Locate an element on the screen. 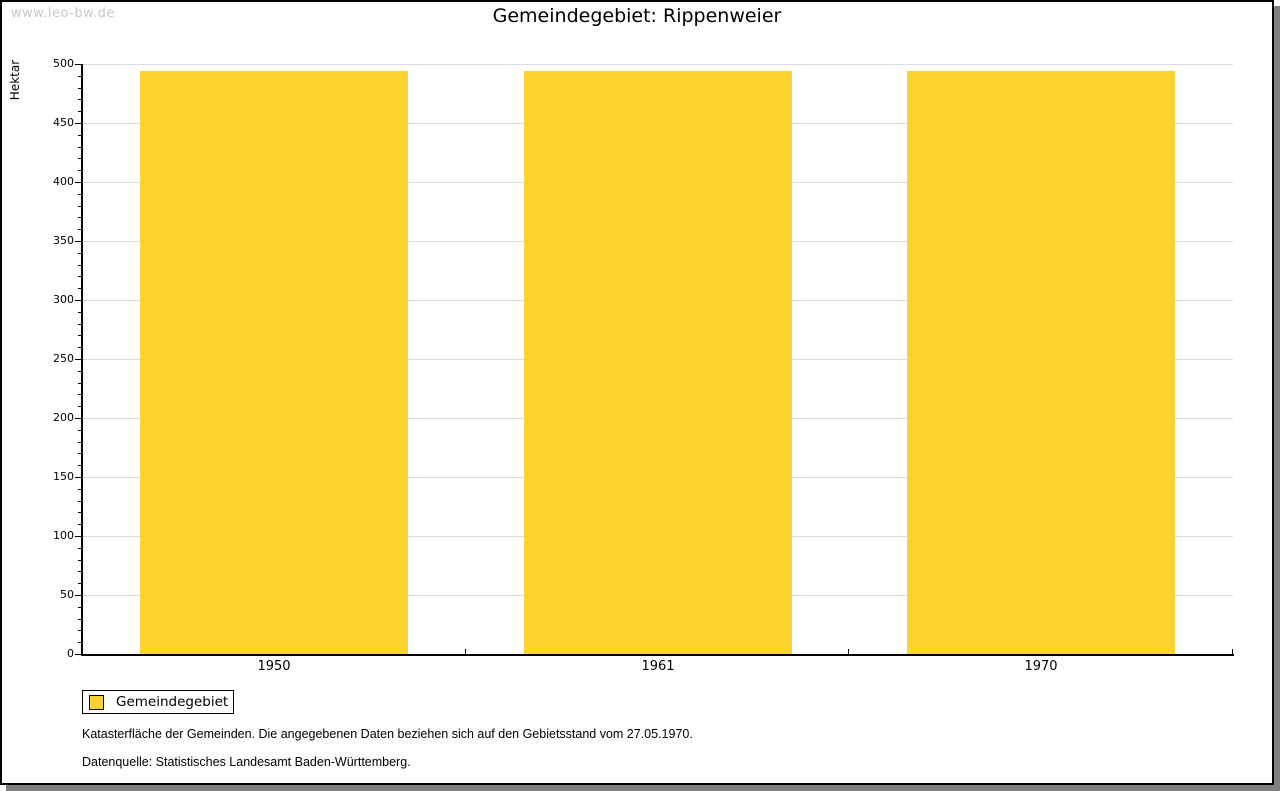 This screenshot has width=1280, height=791. y-axis is located at coordinates (82, 360).